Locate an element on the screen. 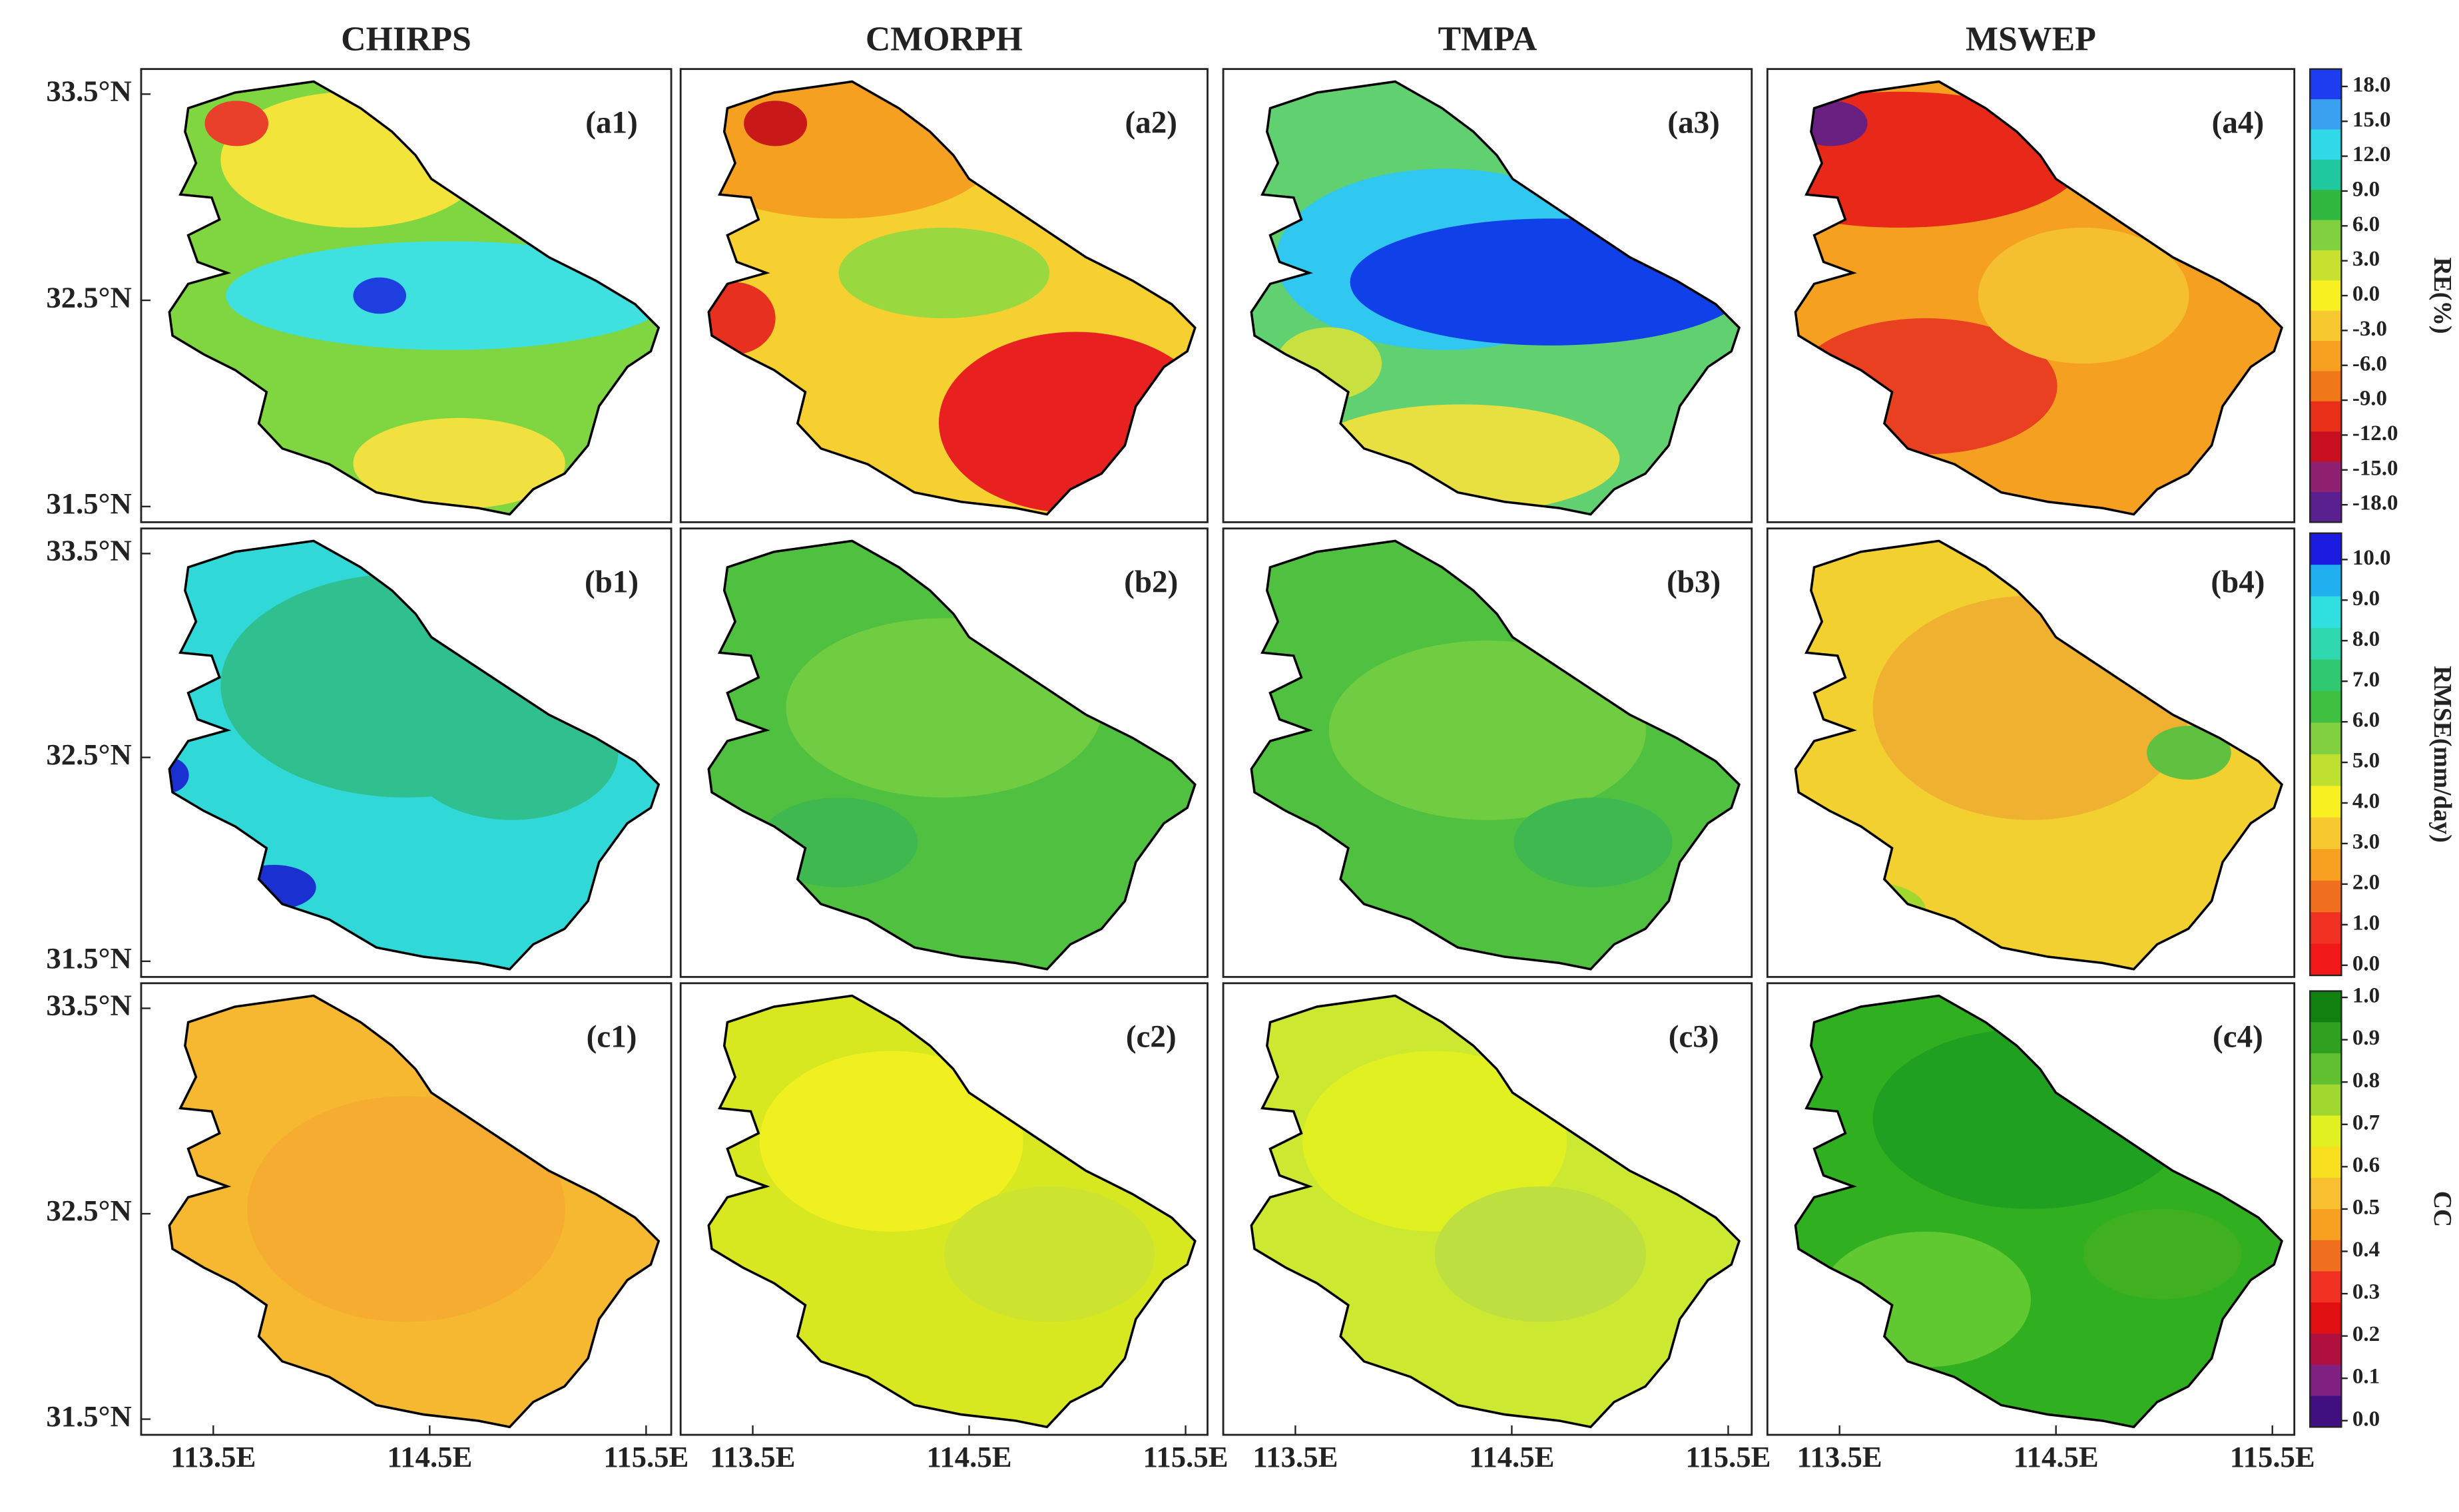 The width and height of the screenshot is (2459, 1512). colorbar-label: RMSE(mm/day) is located at coordinates (2442, 754).